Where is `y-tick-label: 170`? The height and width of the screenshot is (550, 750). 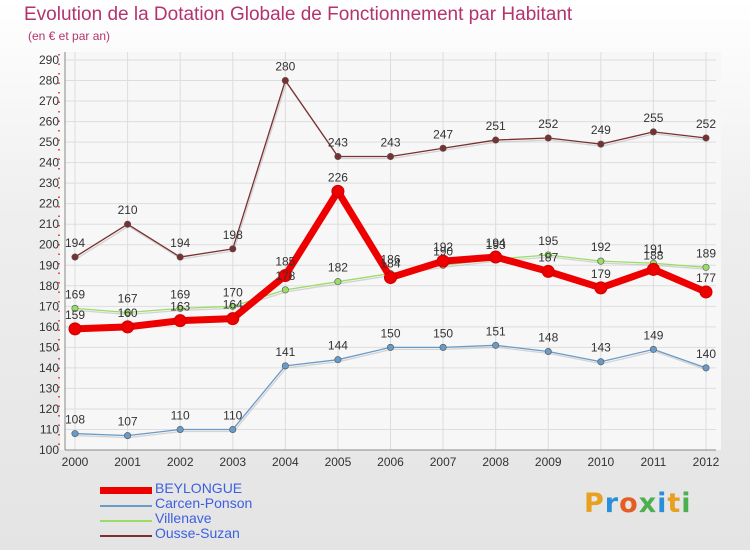
y-tick-label: 170 is located at coordinates (49, 306).